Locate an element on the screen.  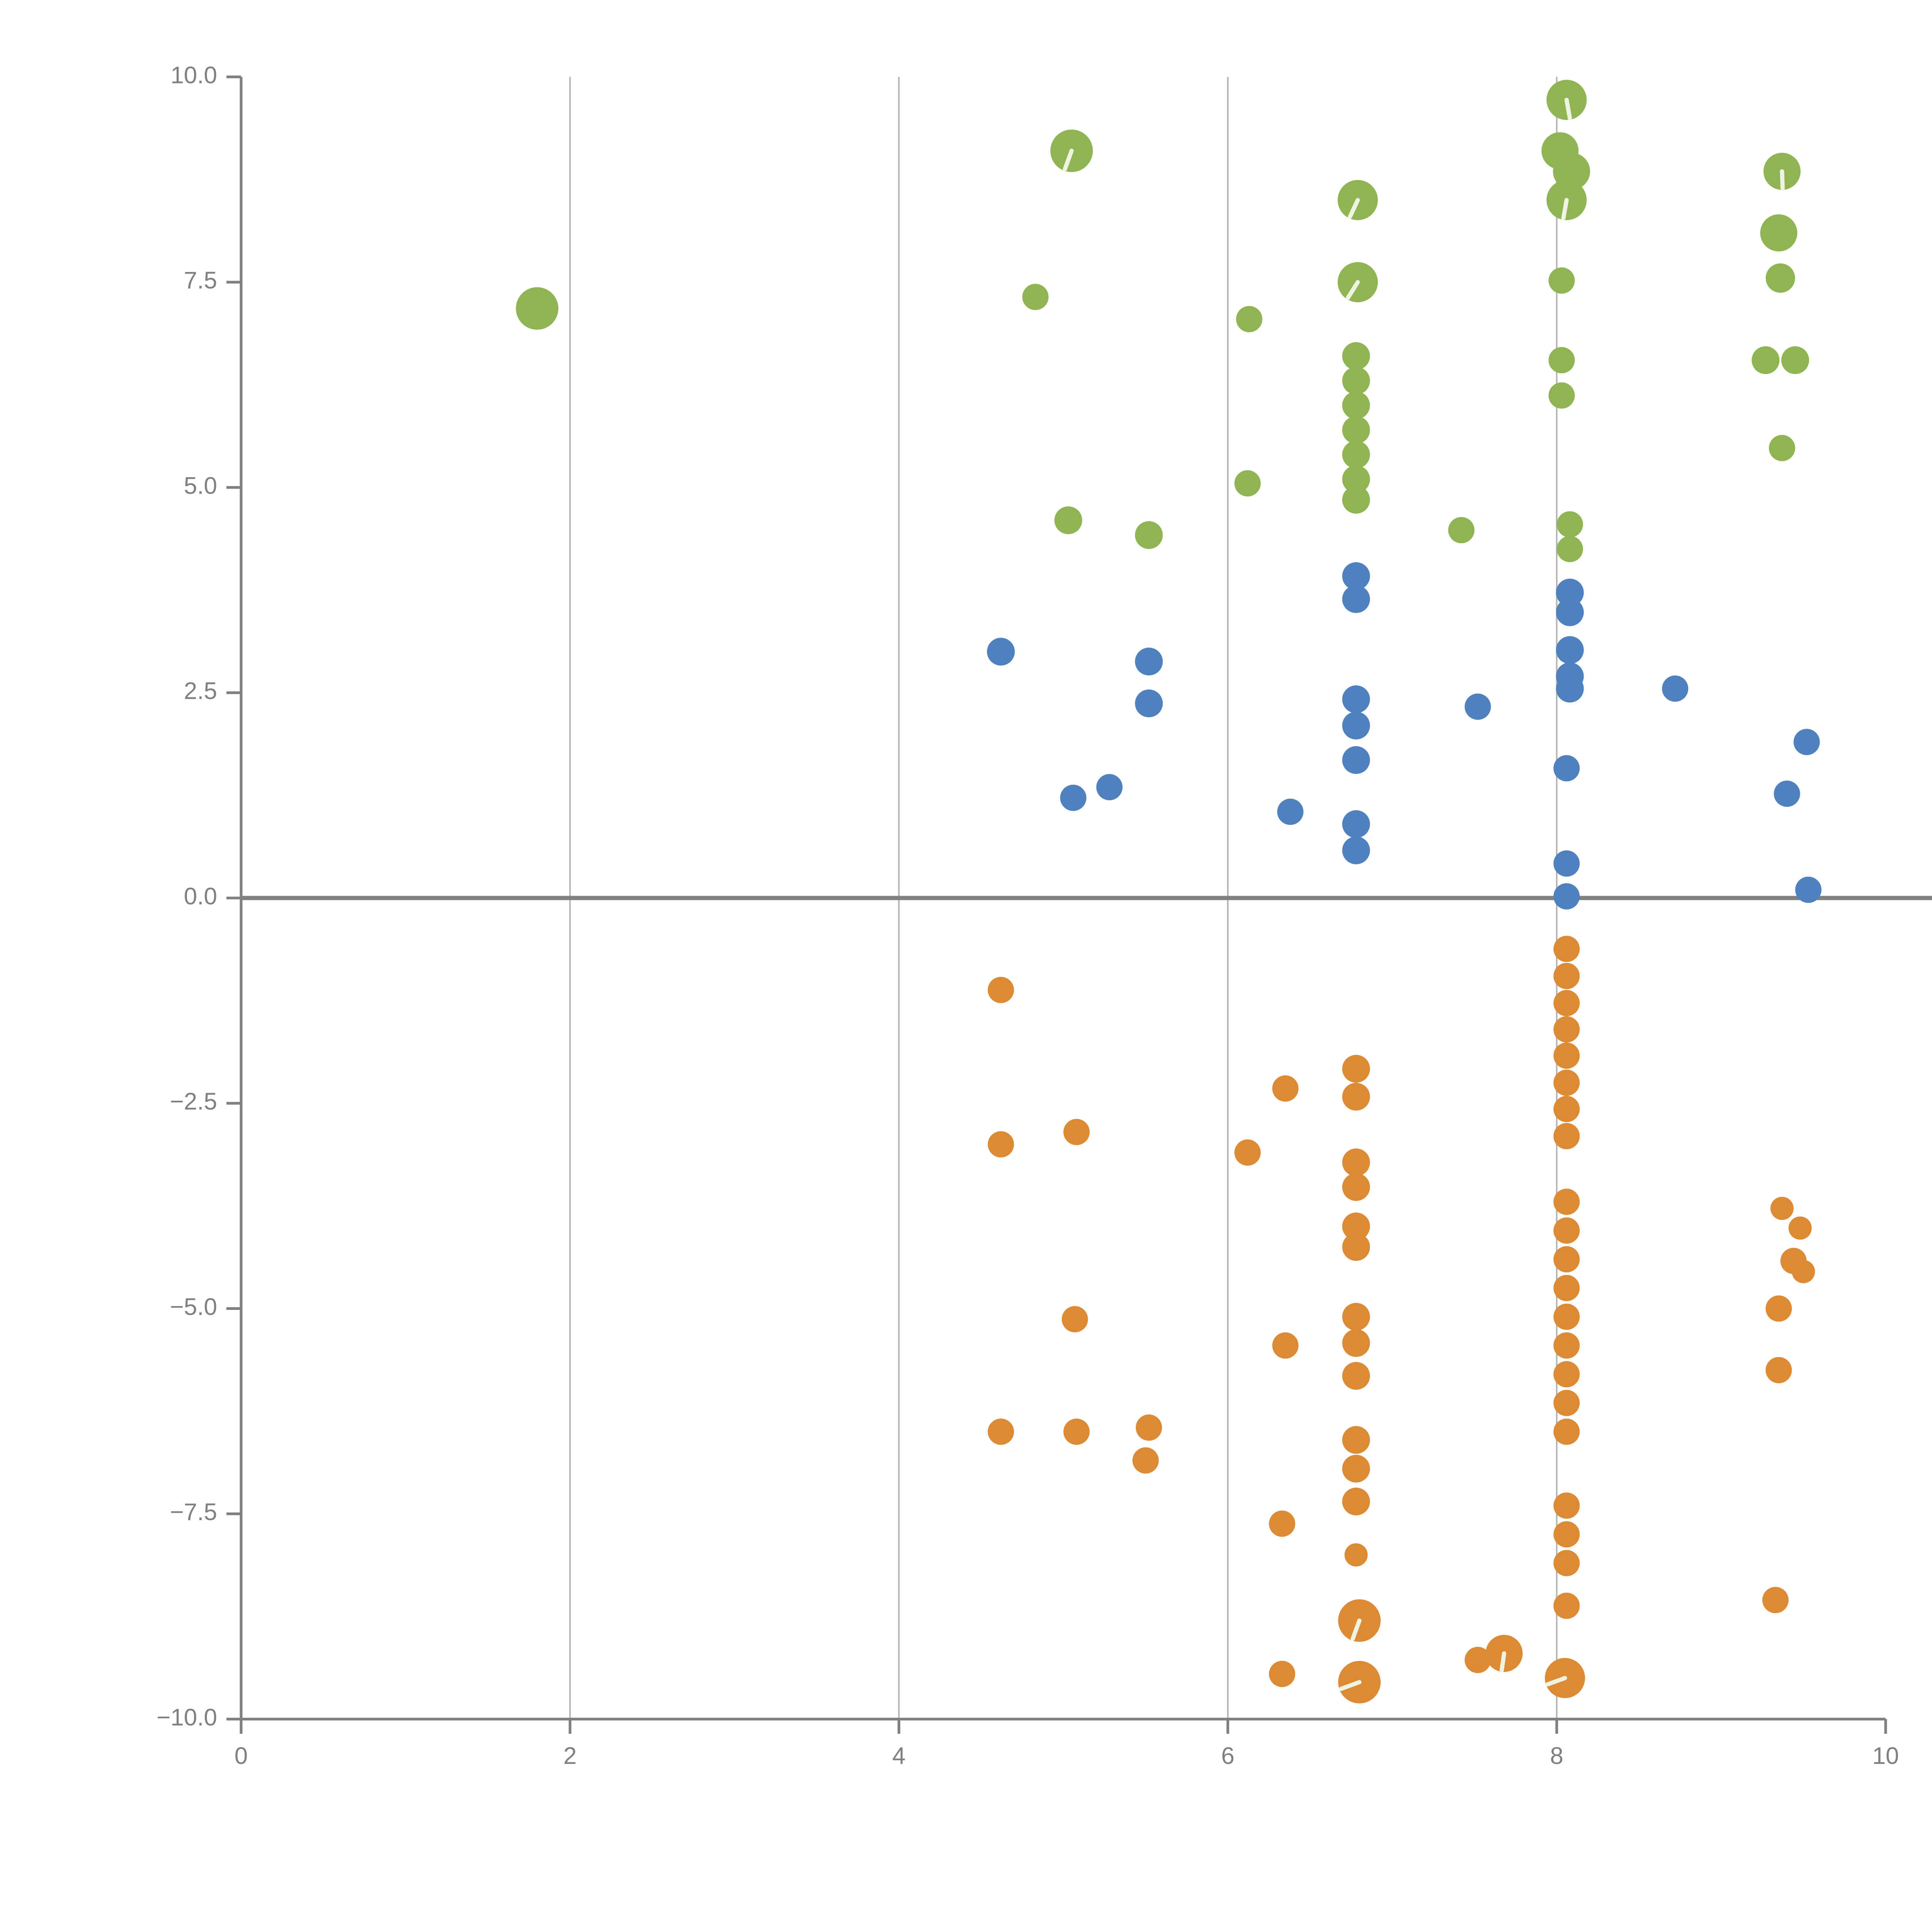
x-tick-label-6: 6 is located at coordinates (1227, 1756).